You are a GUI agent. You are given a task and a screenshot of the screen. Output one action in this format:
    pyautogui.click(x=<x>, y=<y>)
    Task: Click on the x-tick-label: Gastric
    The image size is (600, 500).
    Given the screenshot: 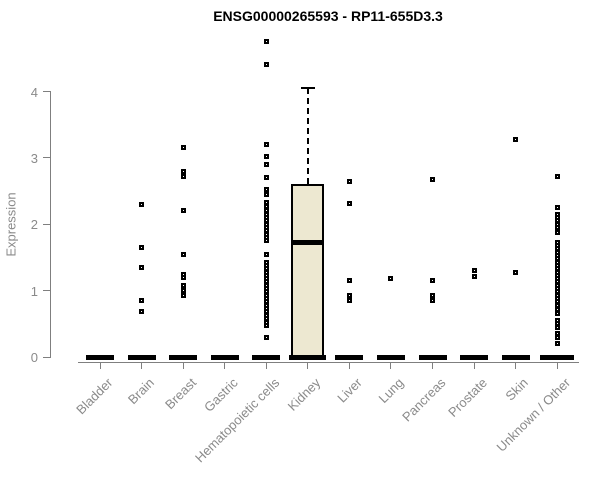 What is the action you would take?
    pyautogui.click(x=220, y=395)
    